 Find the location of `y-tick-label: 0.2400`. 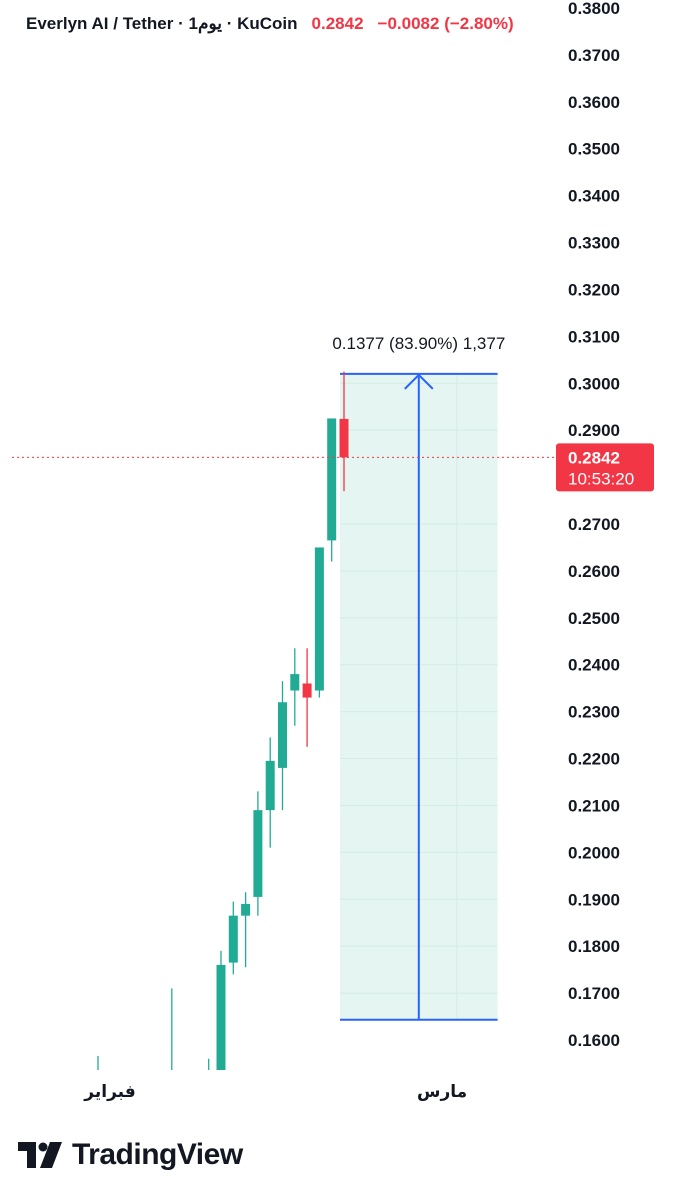

y-tick-label: 0.2400 is located at coordinates (594, 665).